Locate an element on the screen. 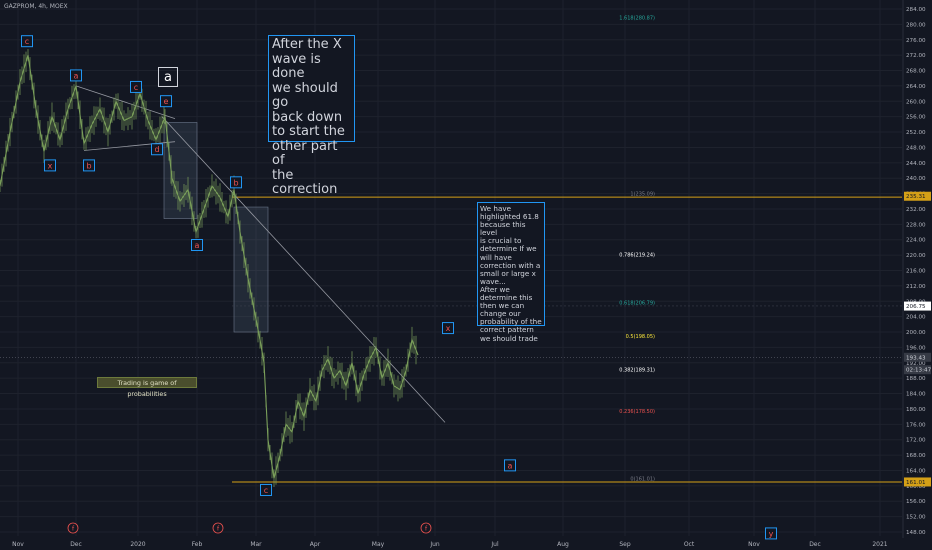  time-tick-label: Jun is located at coordinates (434, 544).